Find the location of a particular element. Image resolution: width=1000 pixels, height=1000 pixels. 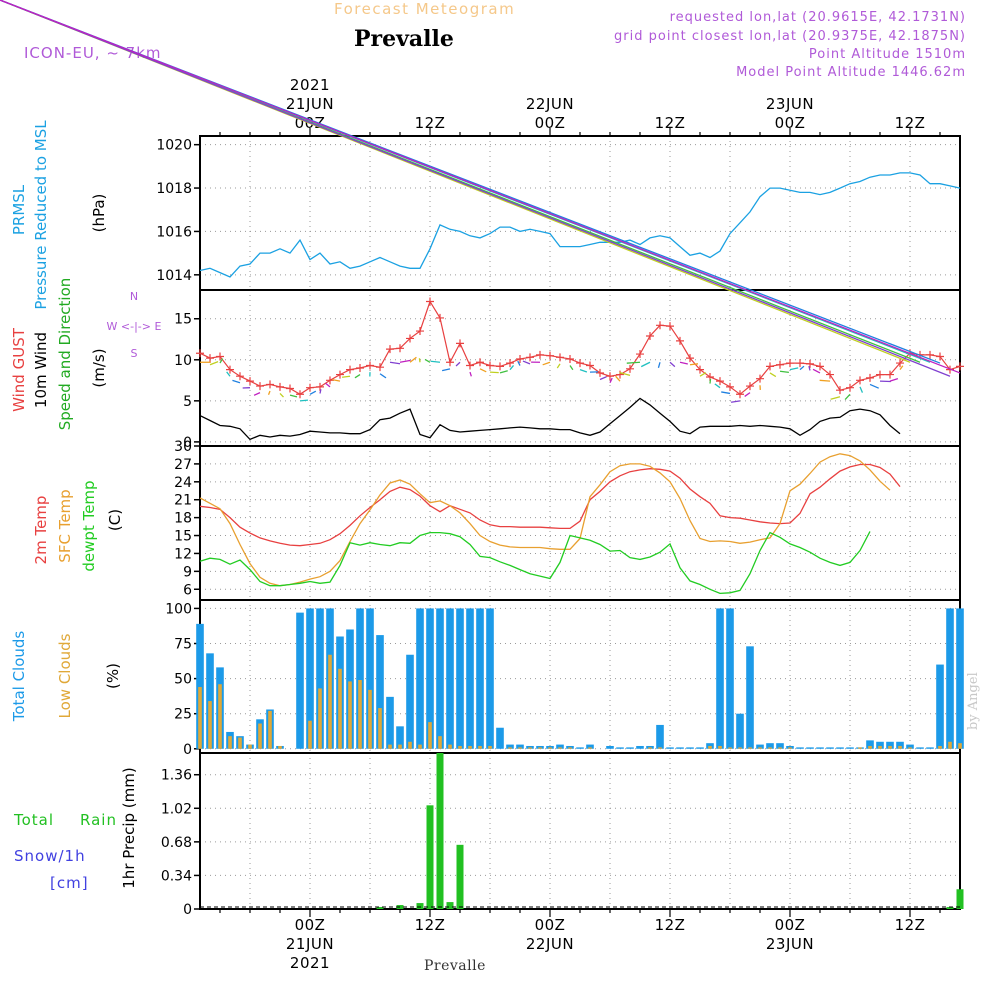

temp-dewpt-label: dewpt Temp is located at coordinates (89, 525).